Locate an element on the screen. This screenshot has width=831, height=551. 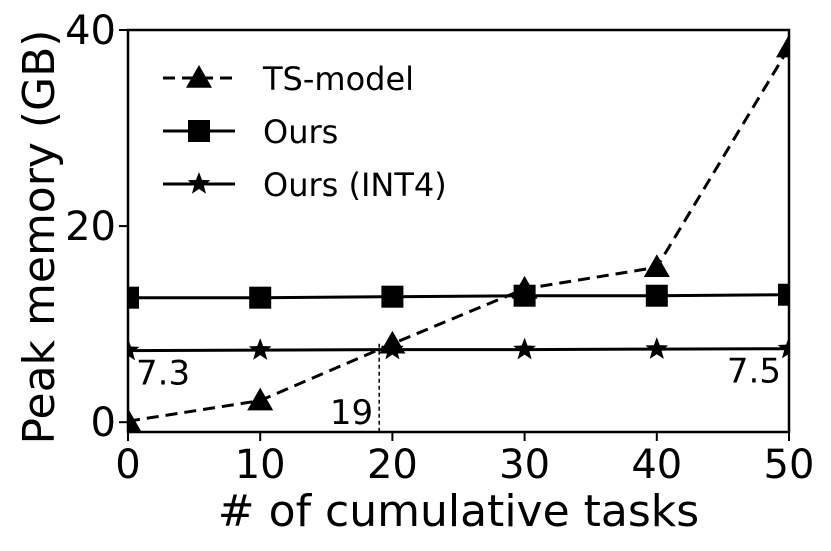
x-tick-label: 0 is located at coordinates (127, 465).